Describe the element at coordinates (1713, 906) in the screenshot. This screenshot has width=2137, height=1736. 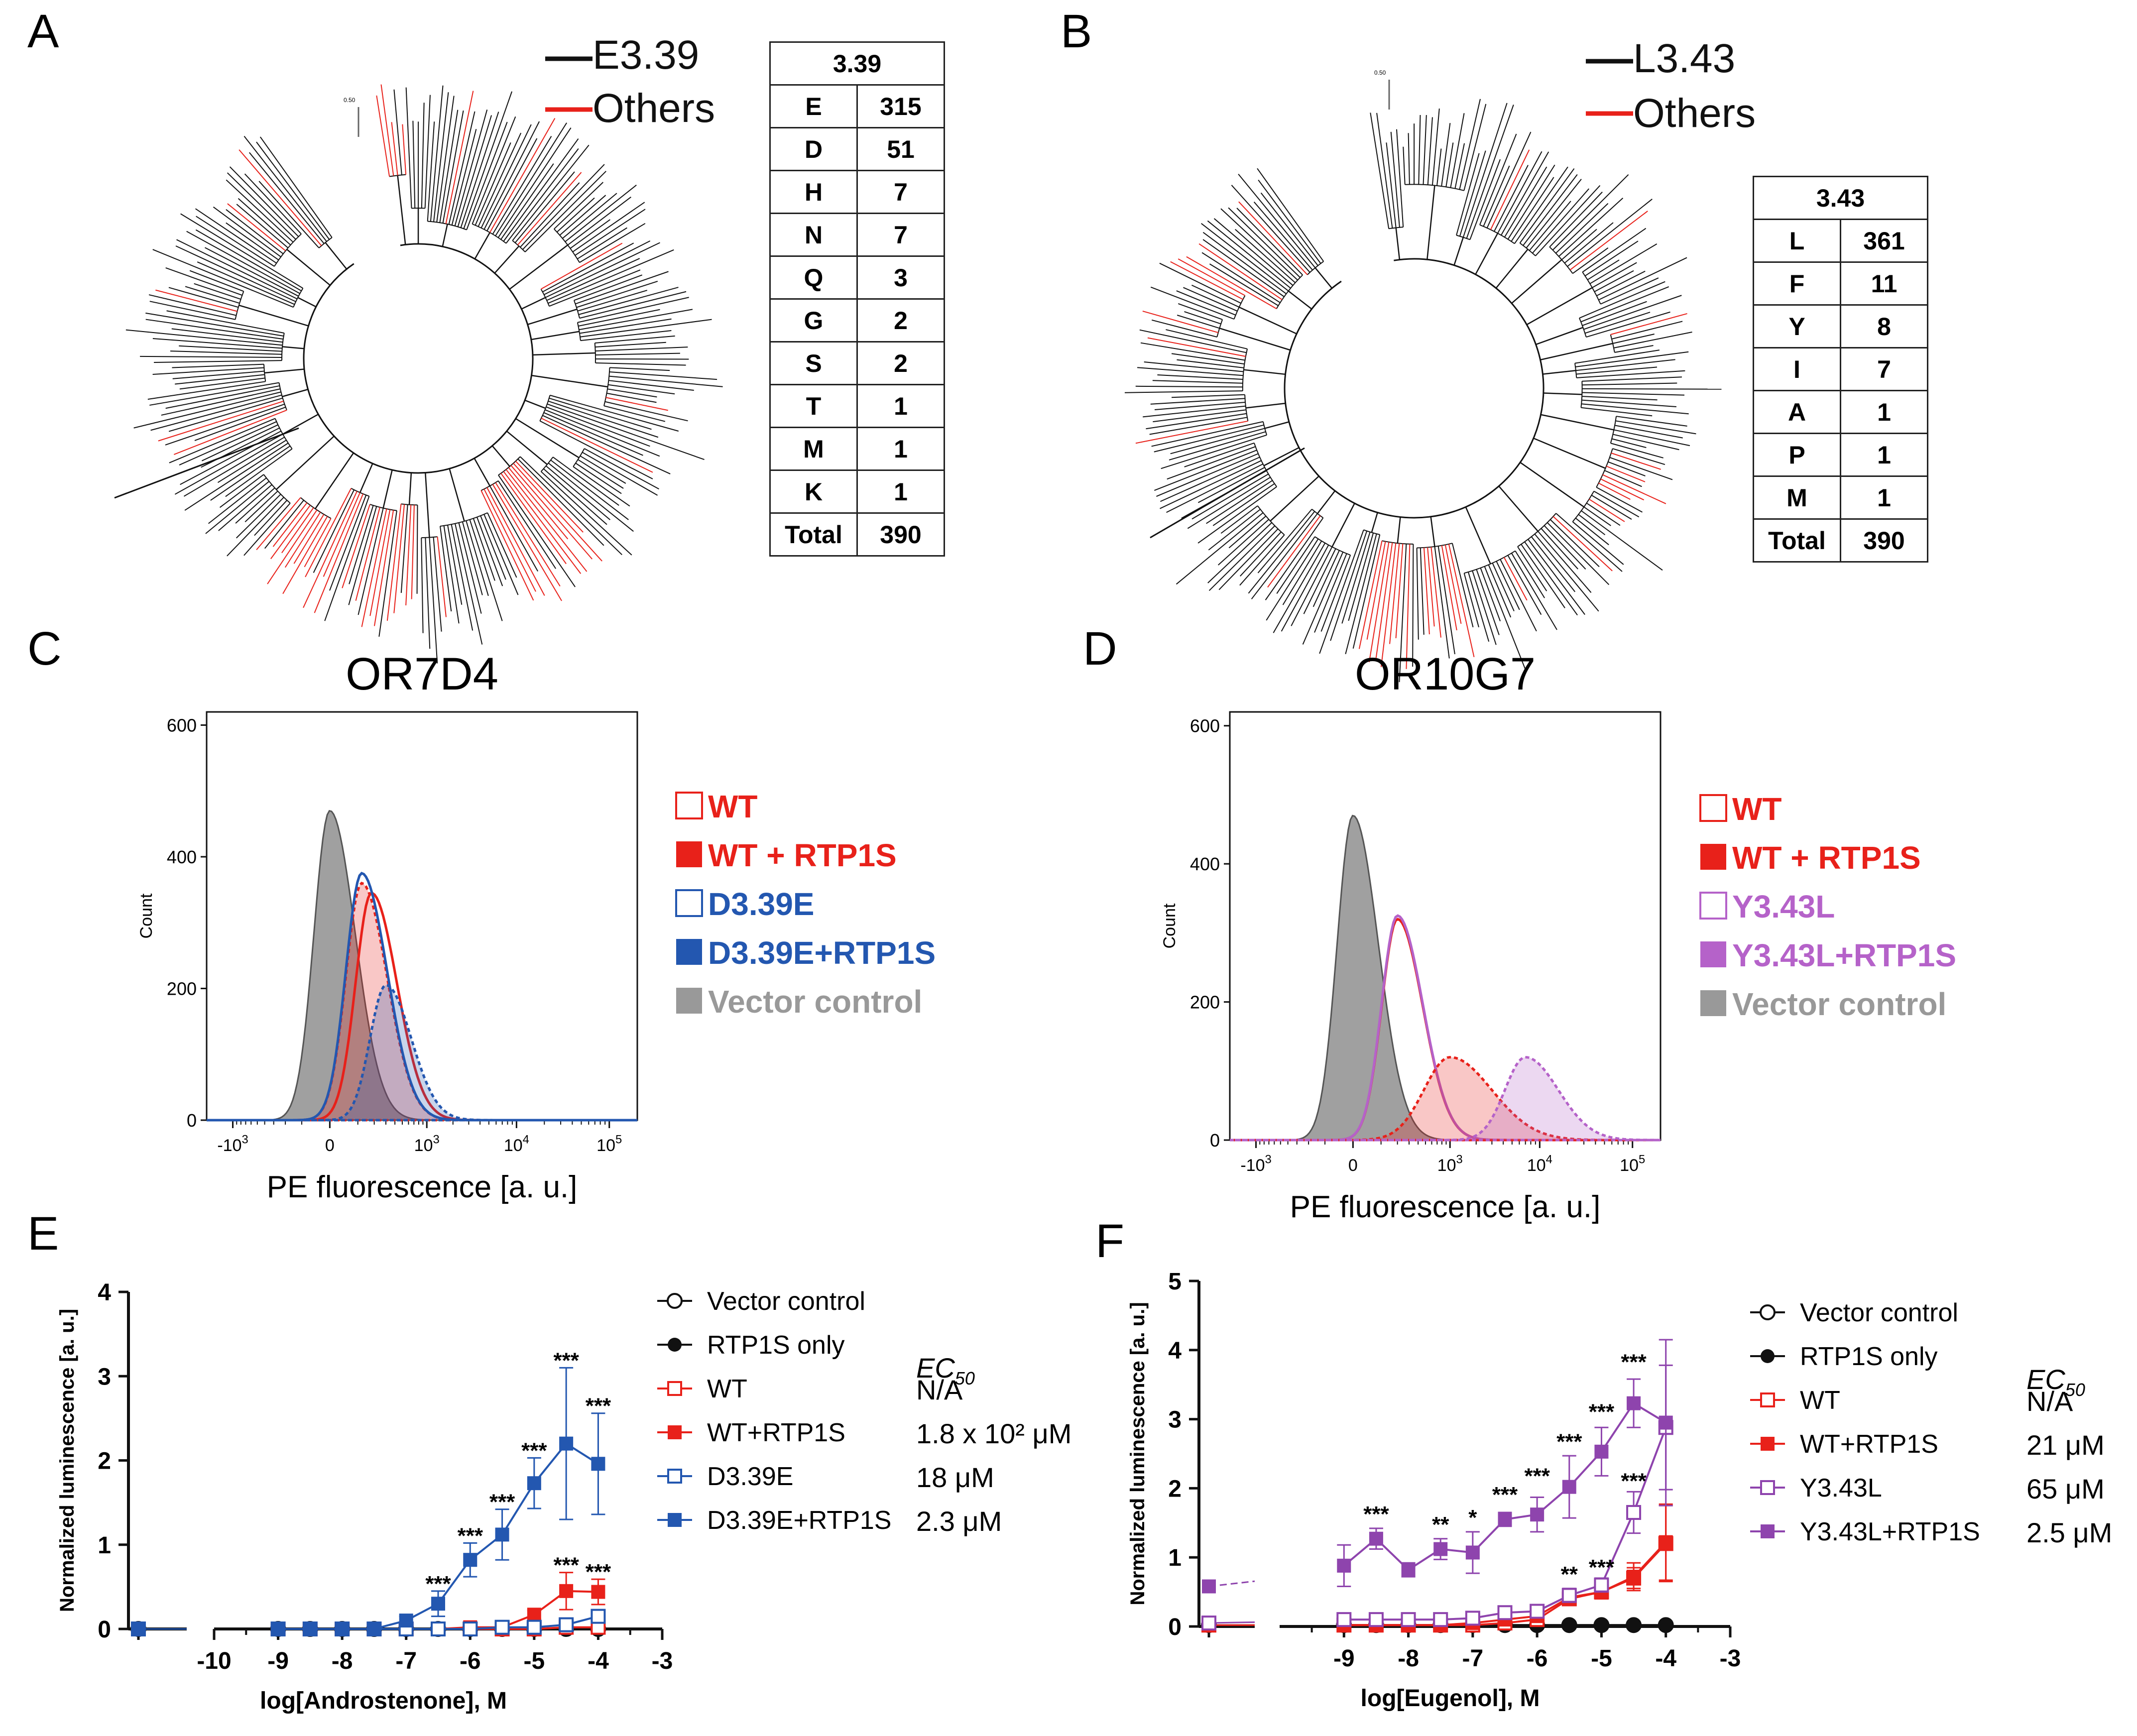
I see `legend-swatch` at that location.